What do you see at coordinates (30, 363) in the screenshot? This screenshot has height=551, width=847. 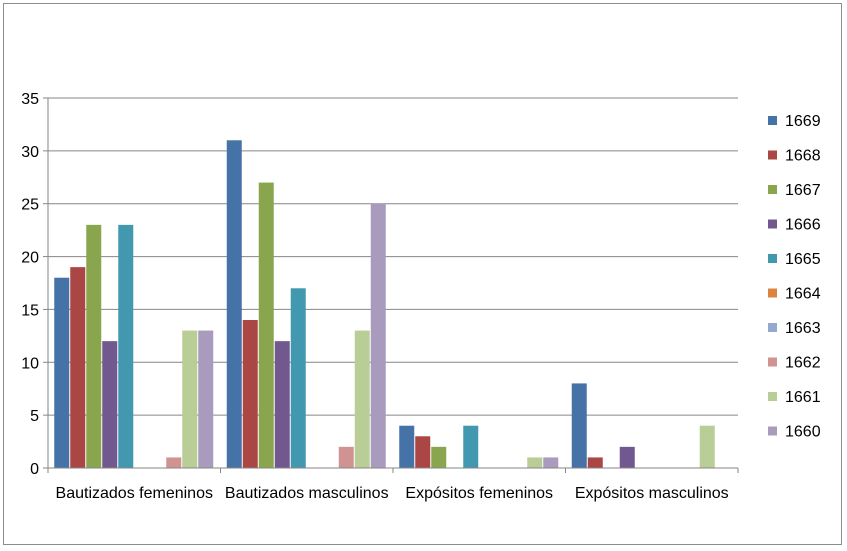 I see `y-tick-label: 10` at bounding box center [30, 363].